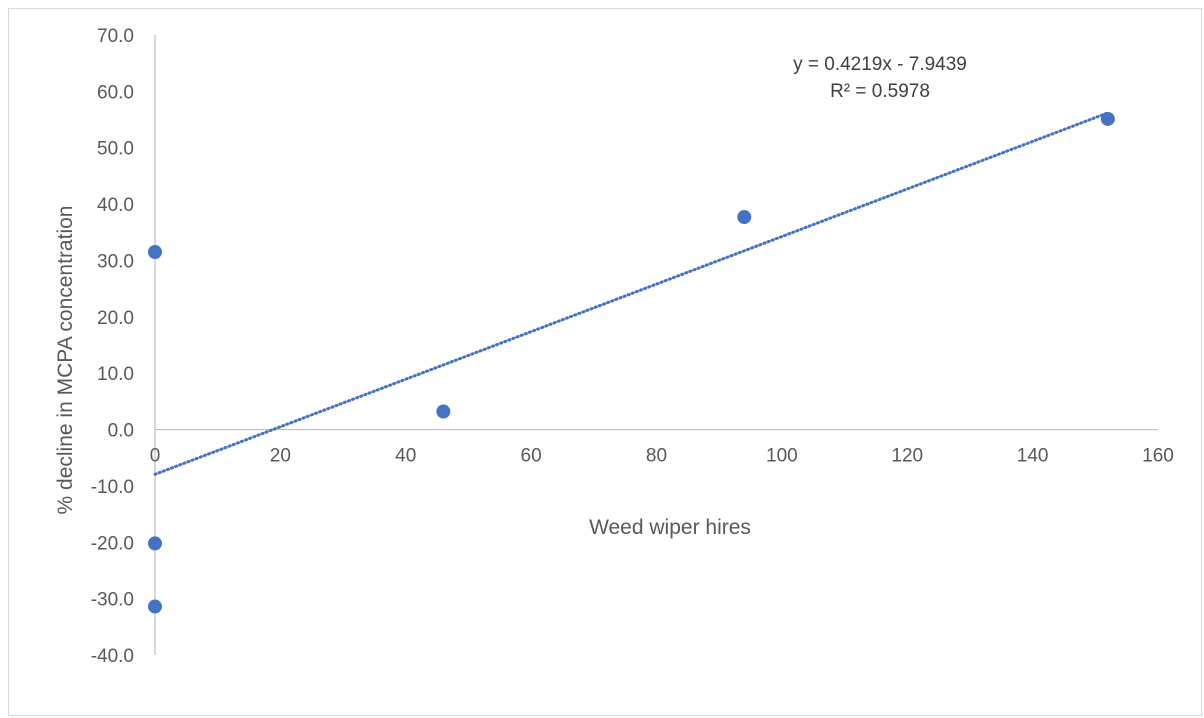 This screenshot has width=1204, height=718. I want to click on y-tick-label: 60.0, so click(115, 92).